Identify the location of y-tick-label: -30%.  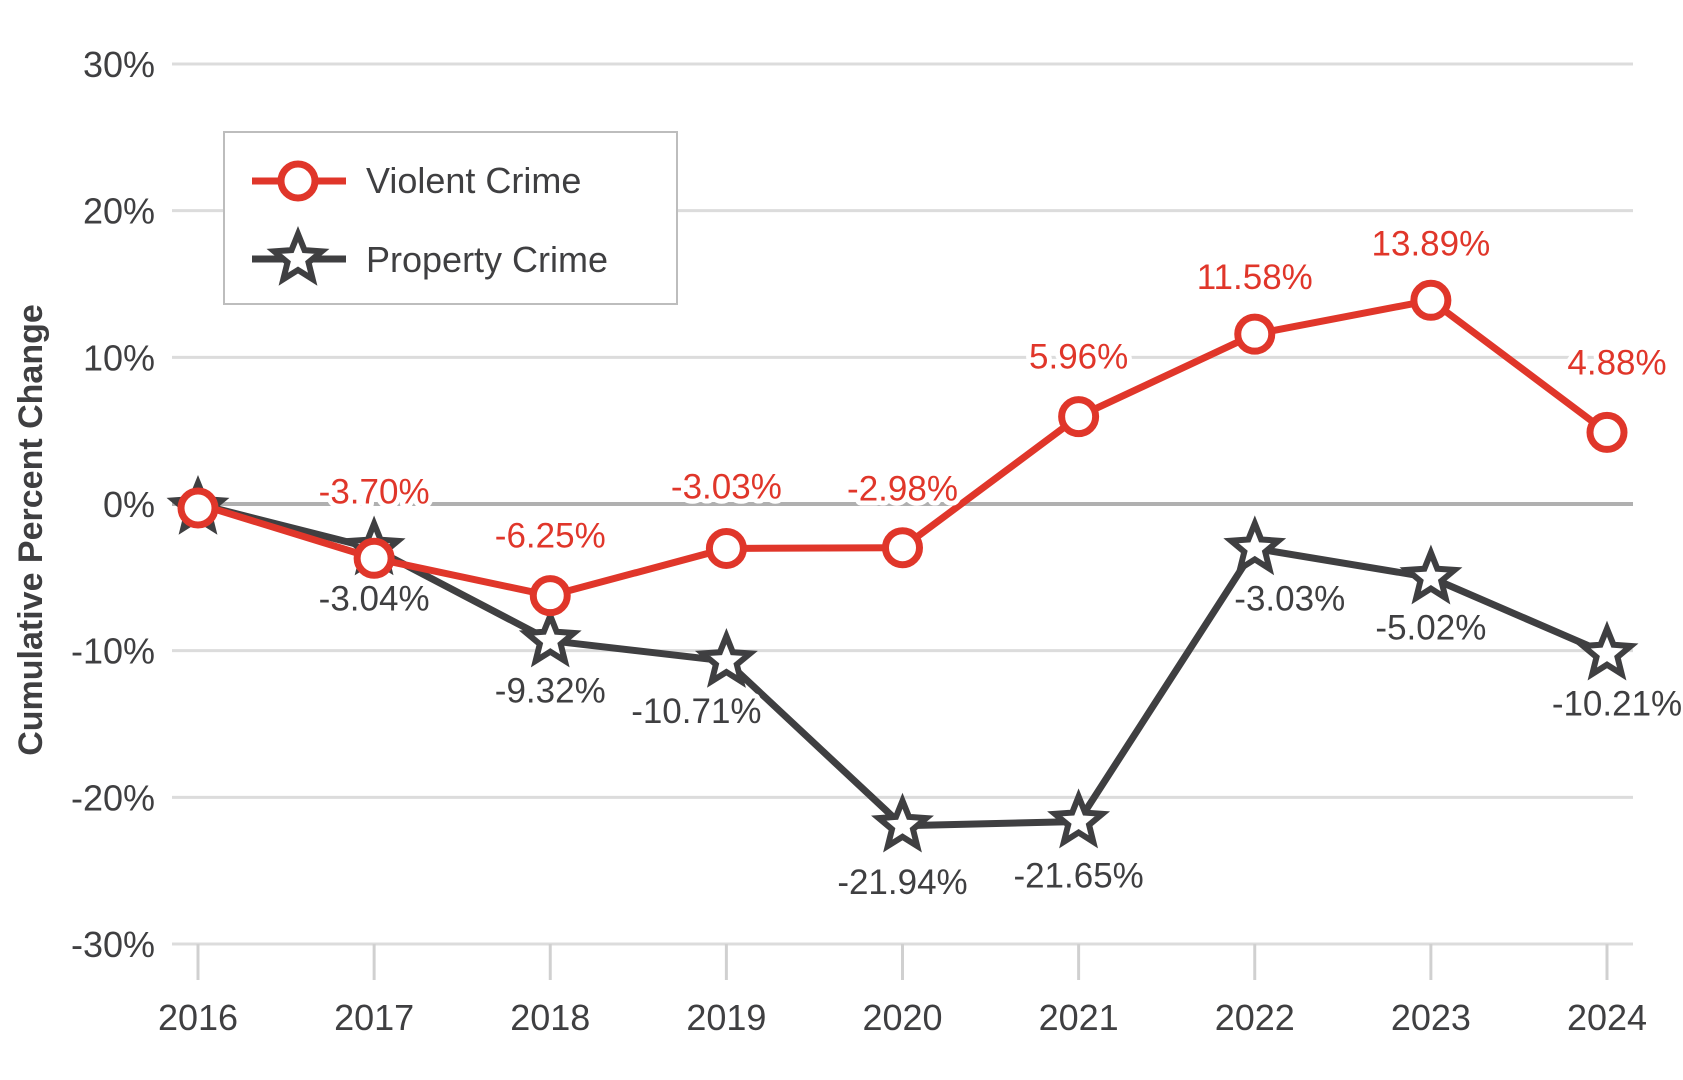
(113, 944).